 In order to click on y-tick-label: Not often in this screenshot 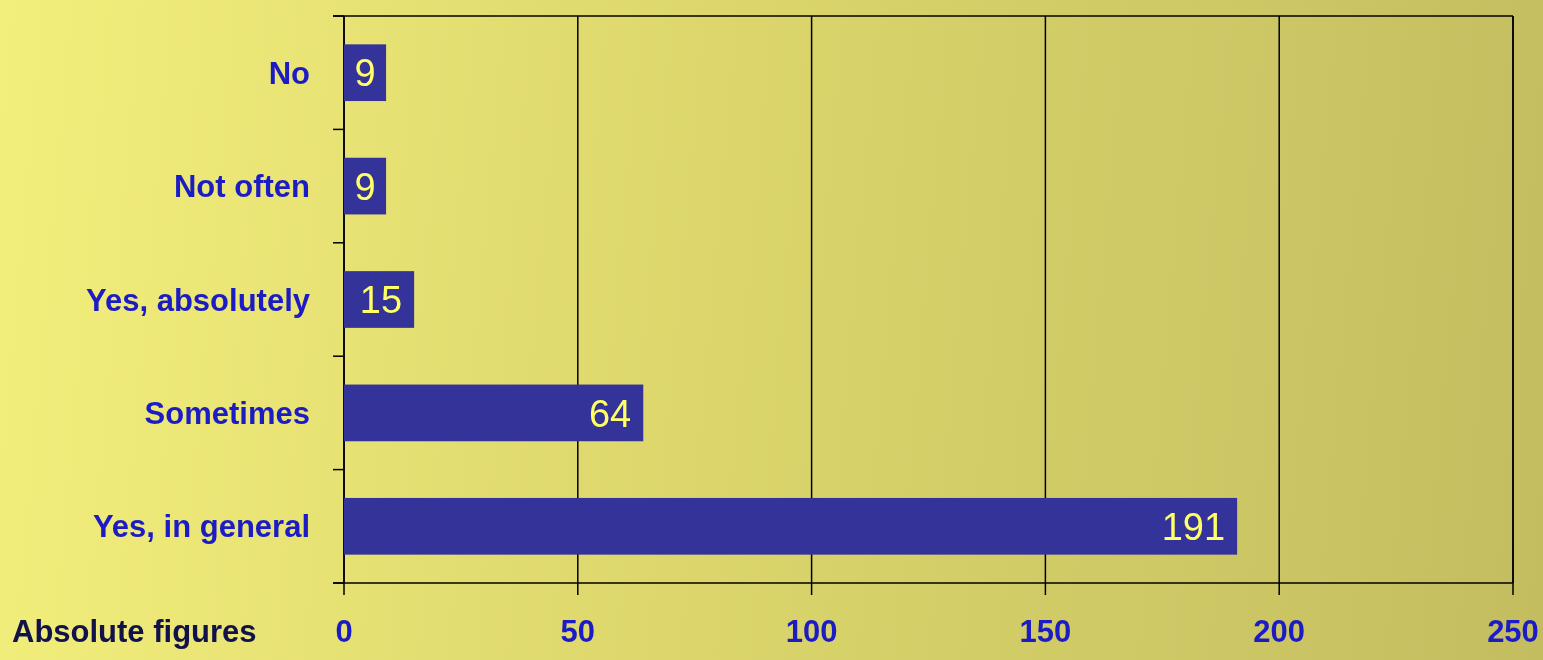, I will do `click(241, 187)`.